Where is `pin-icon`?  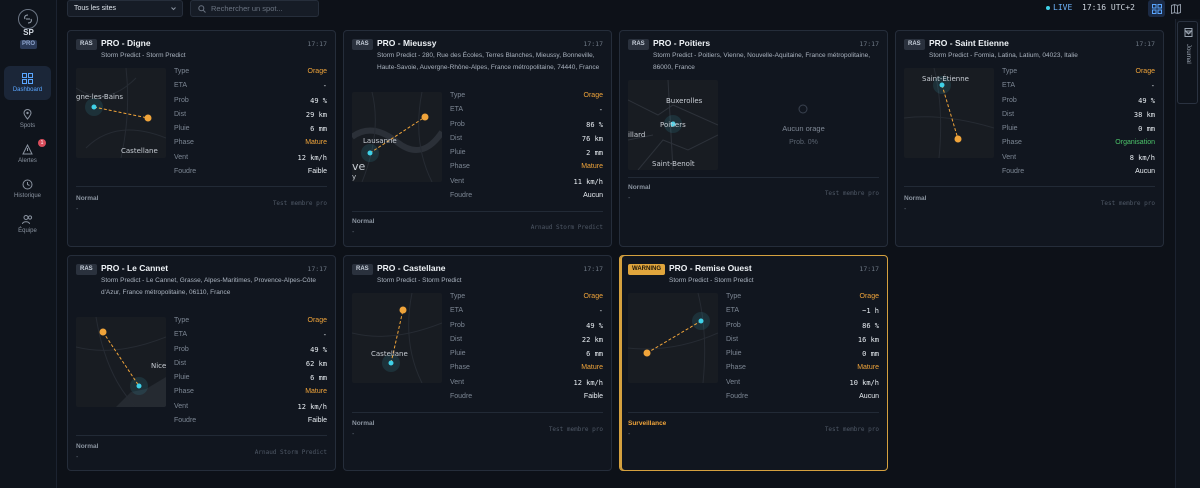 pin-icon is located at coordinates (27, 114).